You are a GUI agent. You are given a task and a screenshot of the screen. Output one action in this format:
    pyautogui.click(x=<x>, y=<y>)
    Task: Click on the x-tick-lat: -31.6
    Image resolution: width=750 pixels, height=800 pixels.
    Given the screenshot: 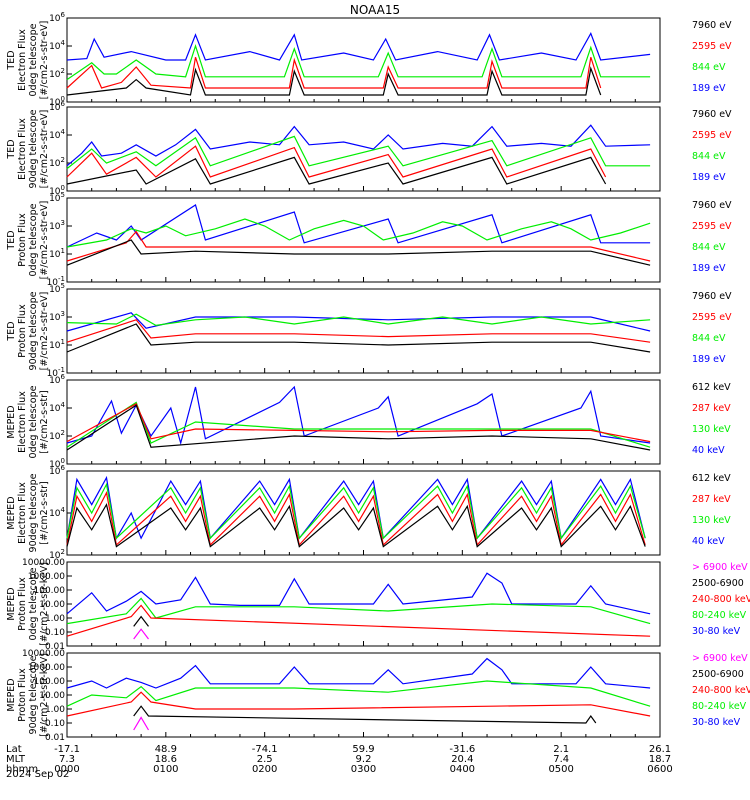 What is the action you would take?
    pyautogui.click(x=462, y=749)
    